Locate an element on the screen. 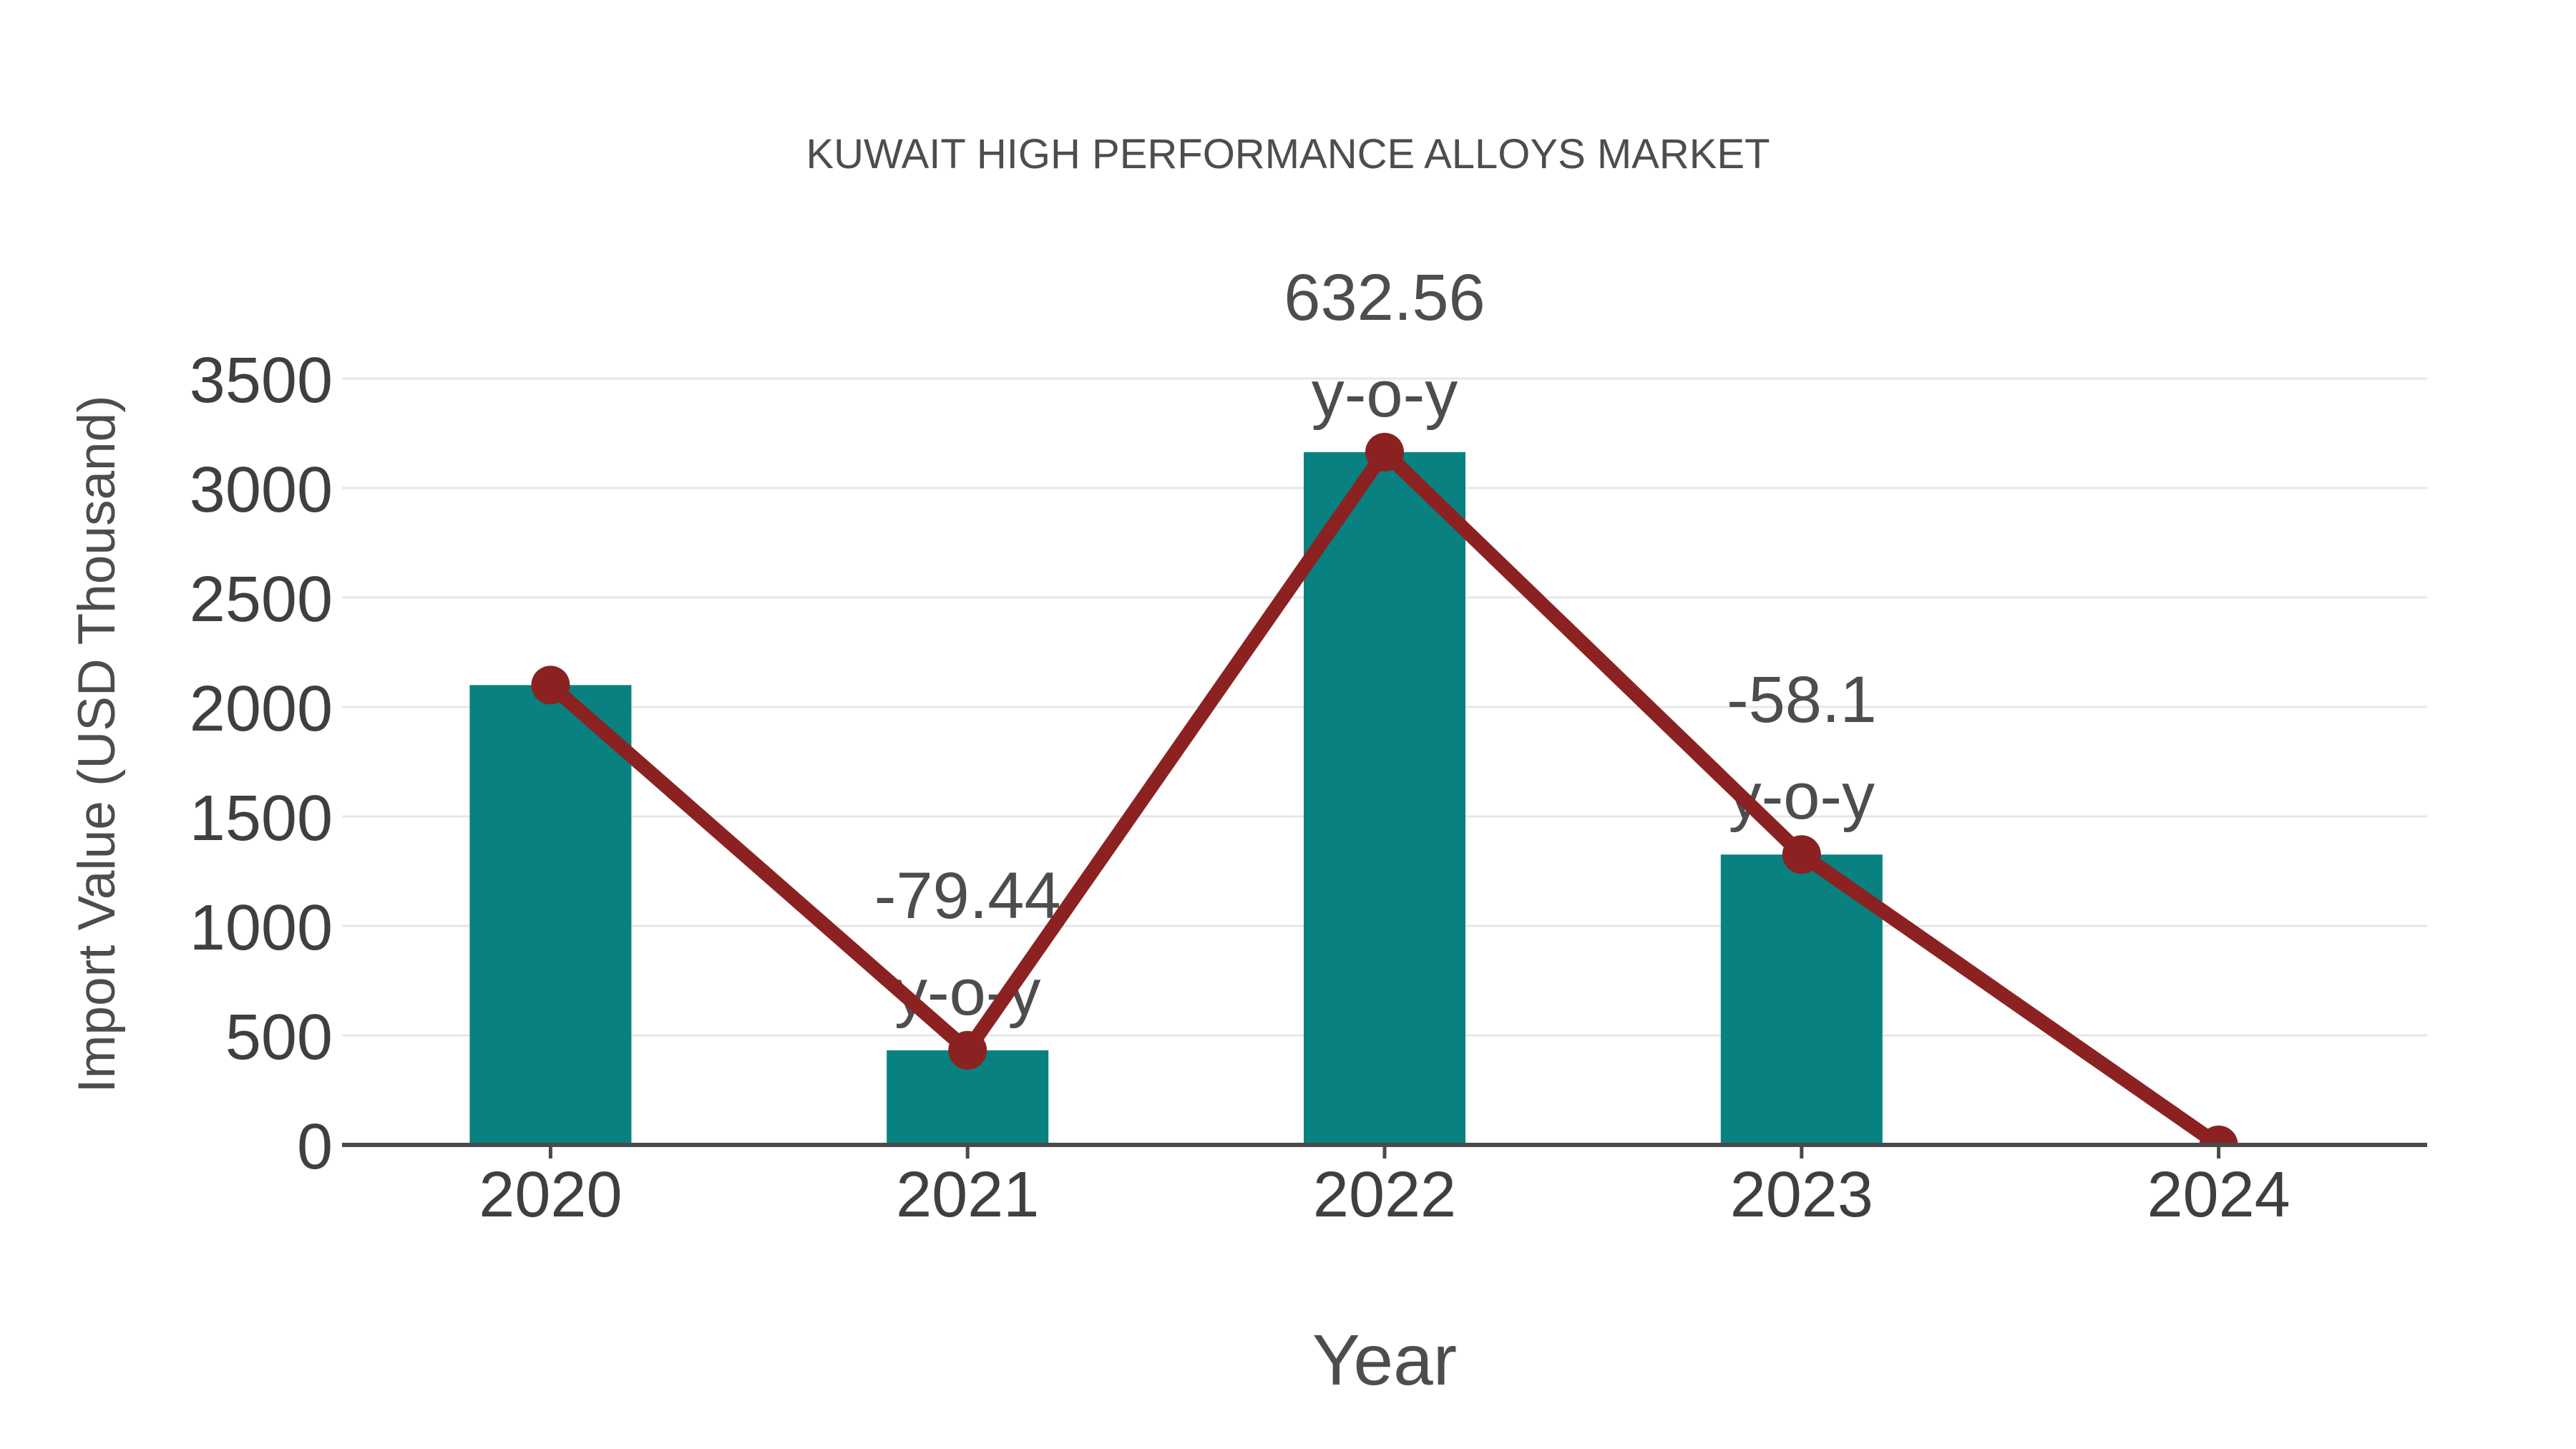 This screenshot has width=2576, height=1449. y-tick-label-2500: 2500 is located at coordinates (261, 599).